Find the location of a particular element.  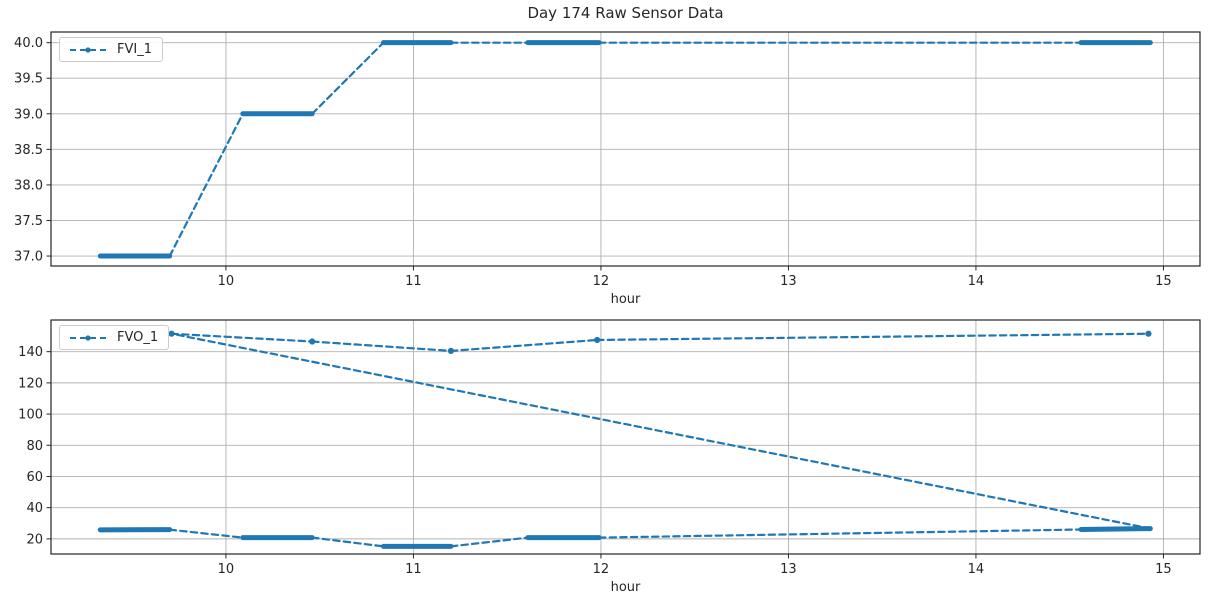

y-tick-label: 40 is located at coordinates (34, 508).